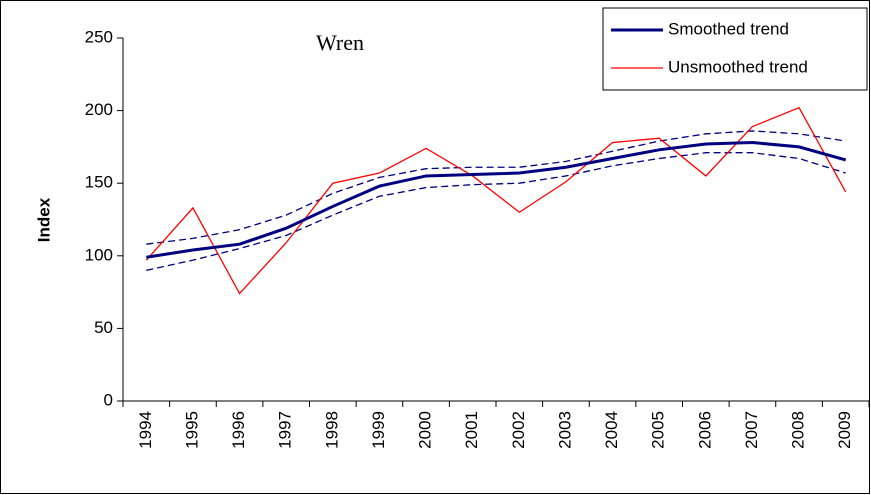 The height and width of the screenshot is (495, 871). I want to click on x-tick-label: 1998, so click(331, 430).